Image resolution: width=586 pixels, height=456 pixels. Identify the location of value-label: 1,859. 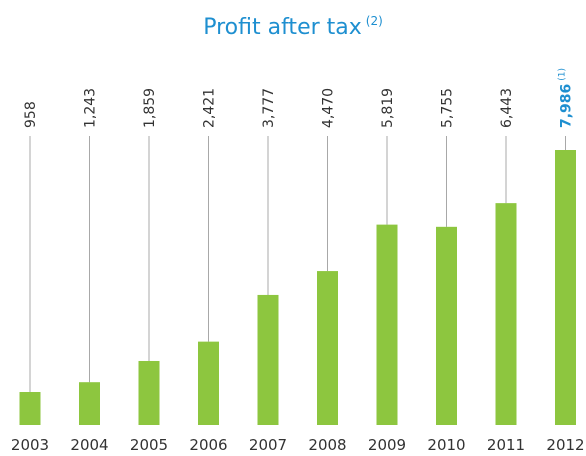
(150, 108).